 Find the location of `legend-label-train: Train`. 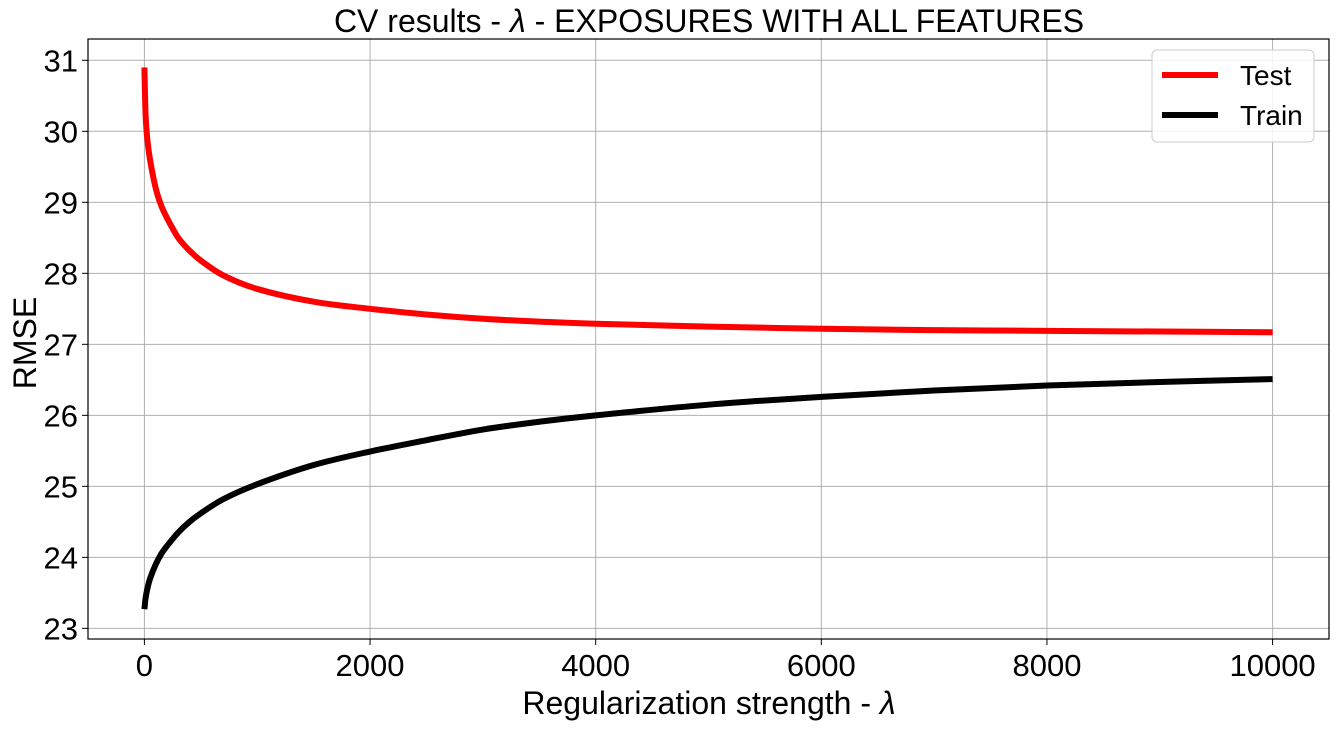

legend-label-train: Train is located at coordinates (1271, 115).